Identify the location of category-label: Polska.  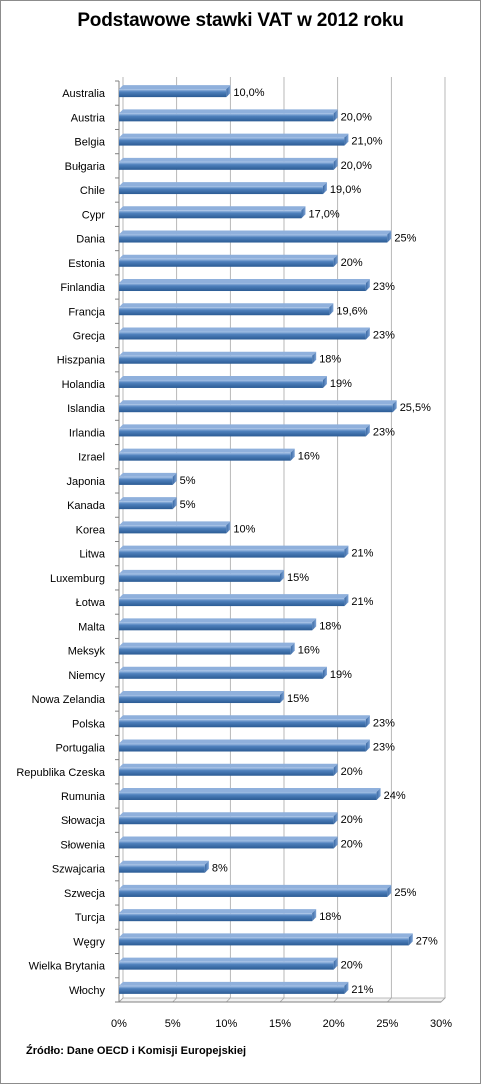
(89, 724).